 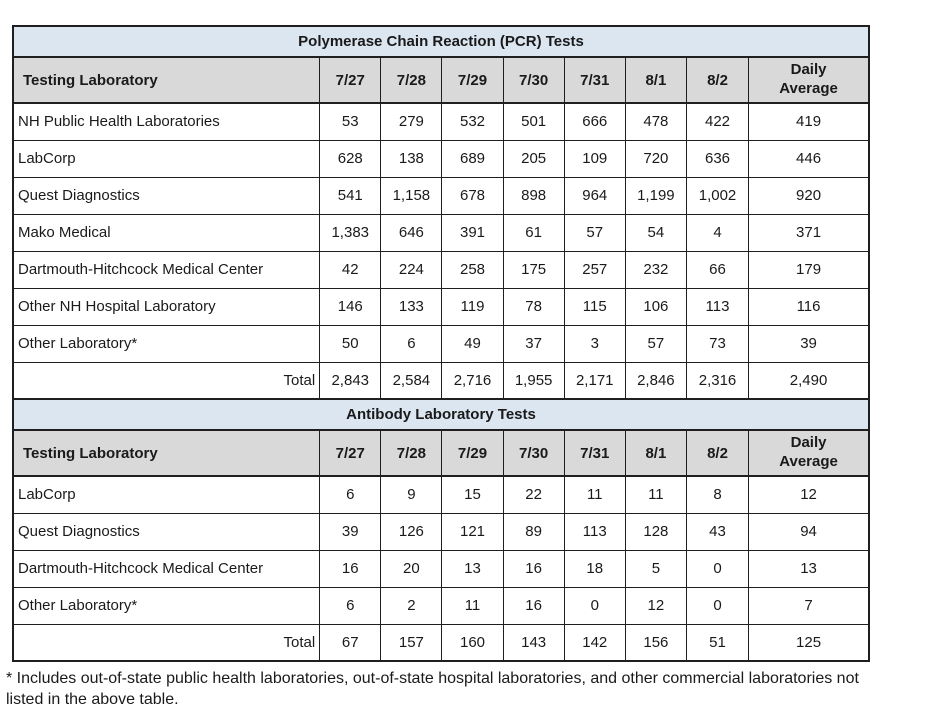 I want to click on daily-average-cell: 39, so click(x=809, y=343).